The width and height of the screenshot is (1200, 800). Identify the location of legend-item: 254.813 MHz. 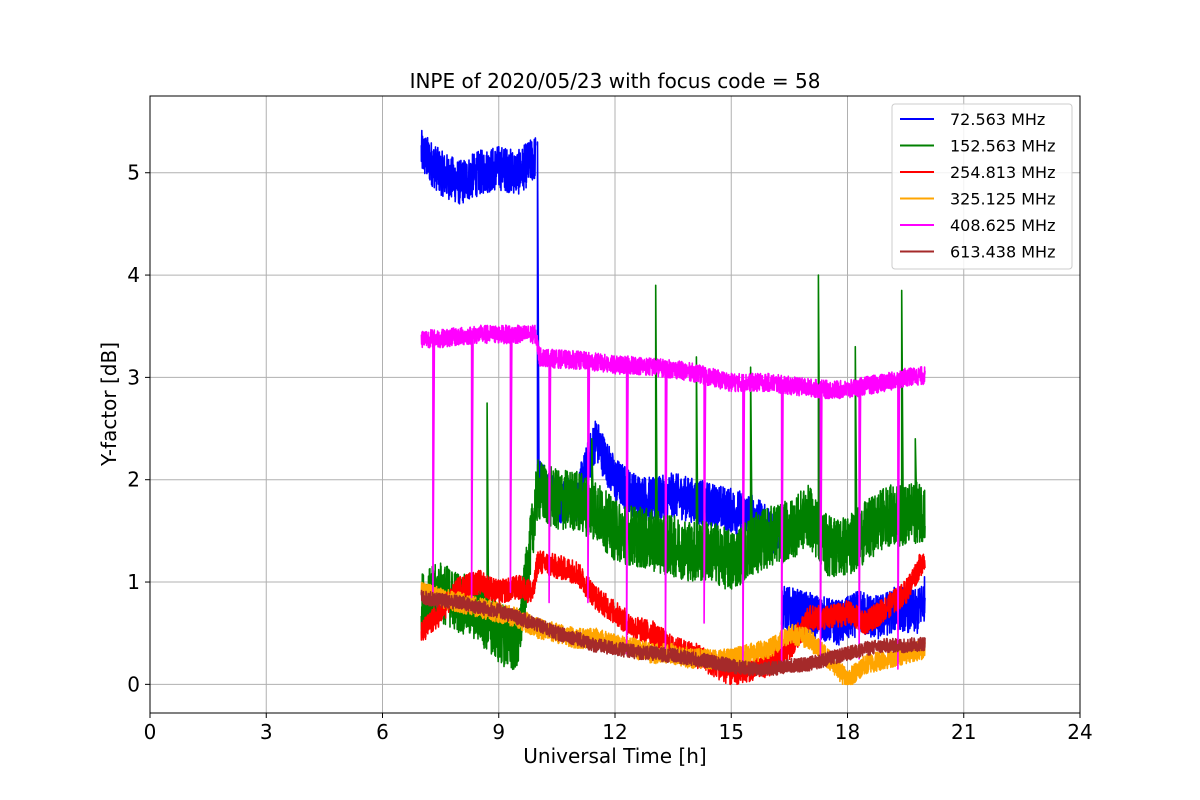
(977, 172).